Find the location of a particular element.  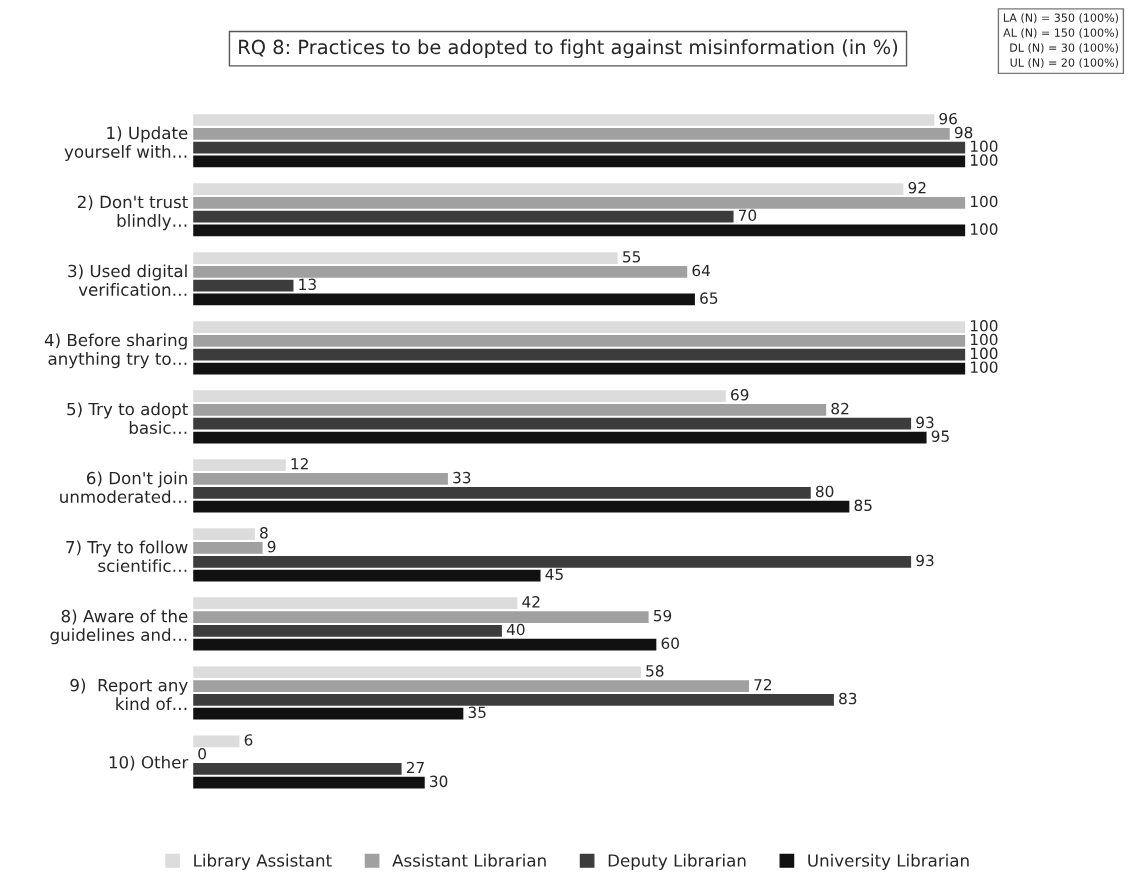

text: DL (N) = 30 (100%) is located at coordinates (1064, 48).